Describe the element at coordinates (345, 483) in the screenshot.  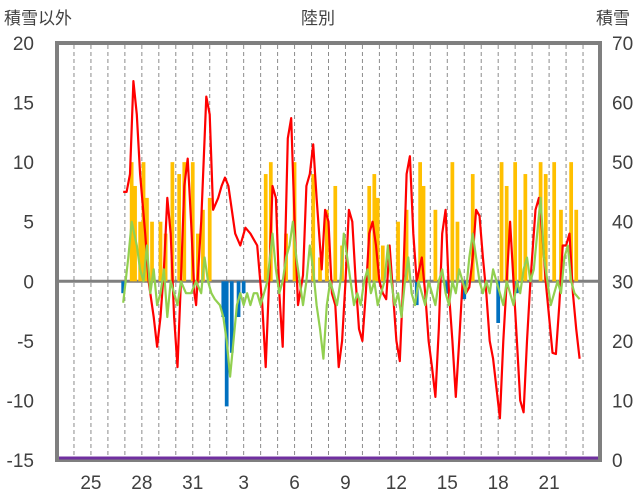
I see `x-tick-label: 9` at that location.